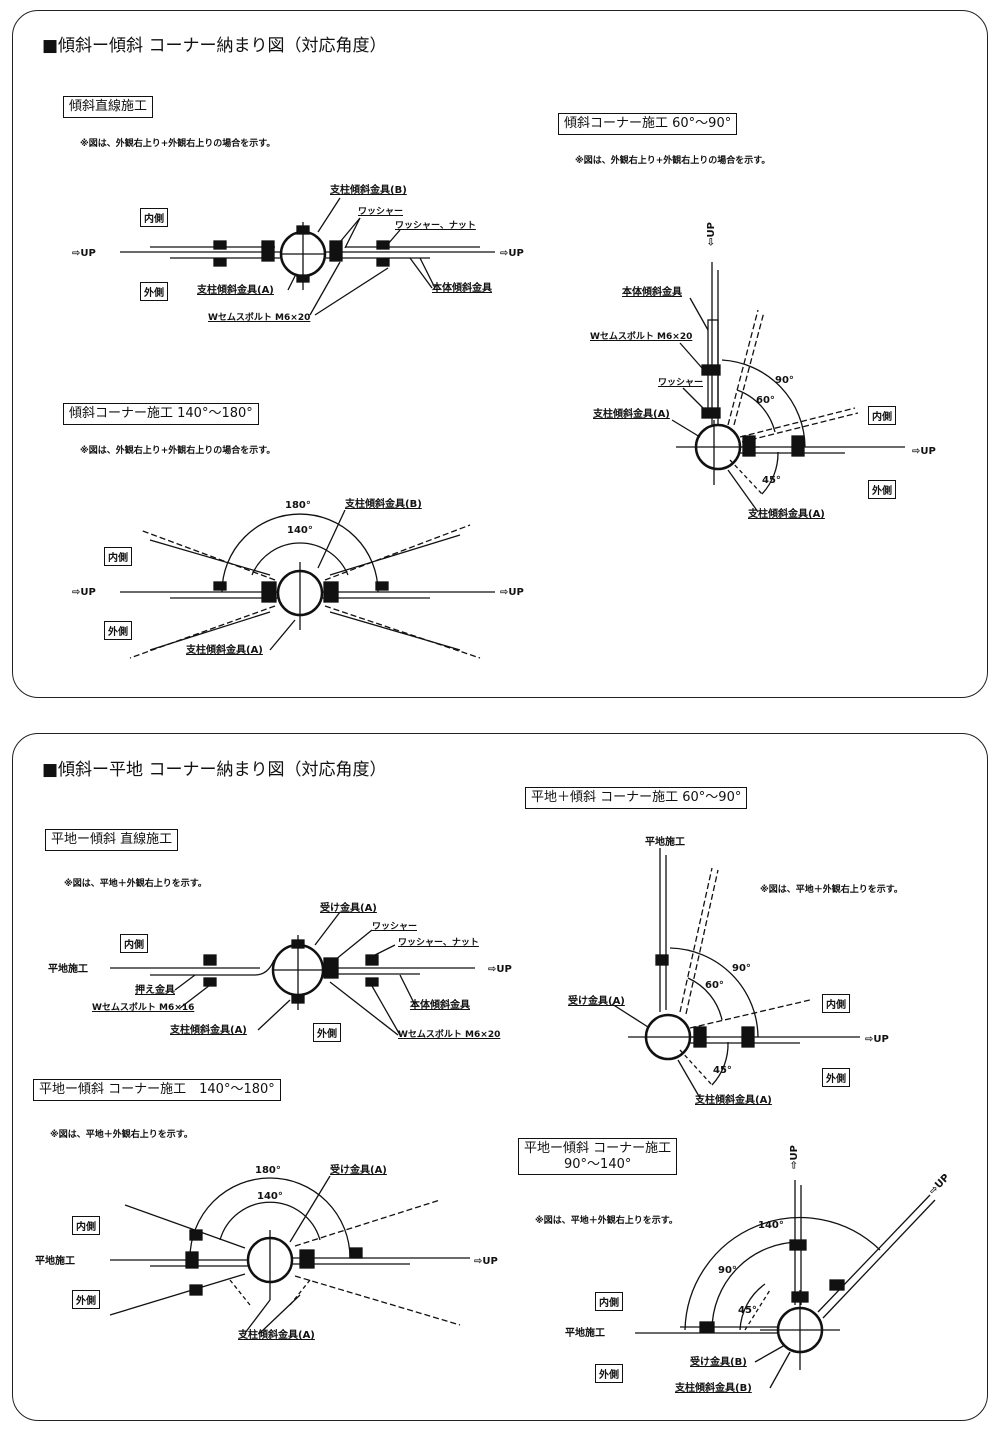  I want to click on part-label: 押え金具, so click(155, 990).